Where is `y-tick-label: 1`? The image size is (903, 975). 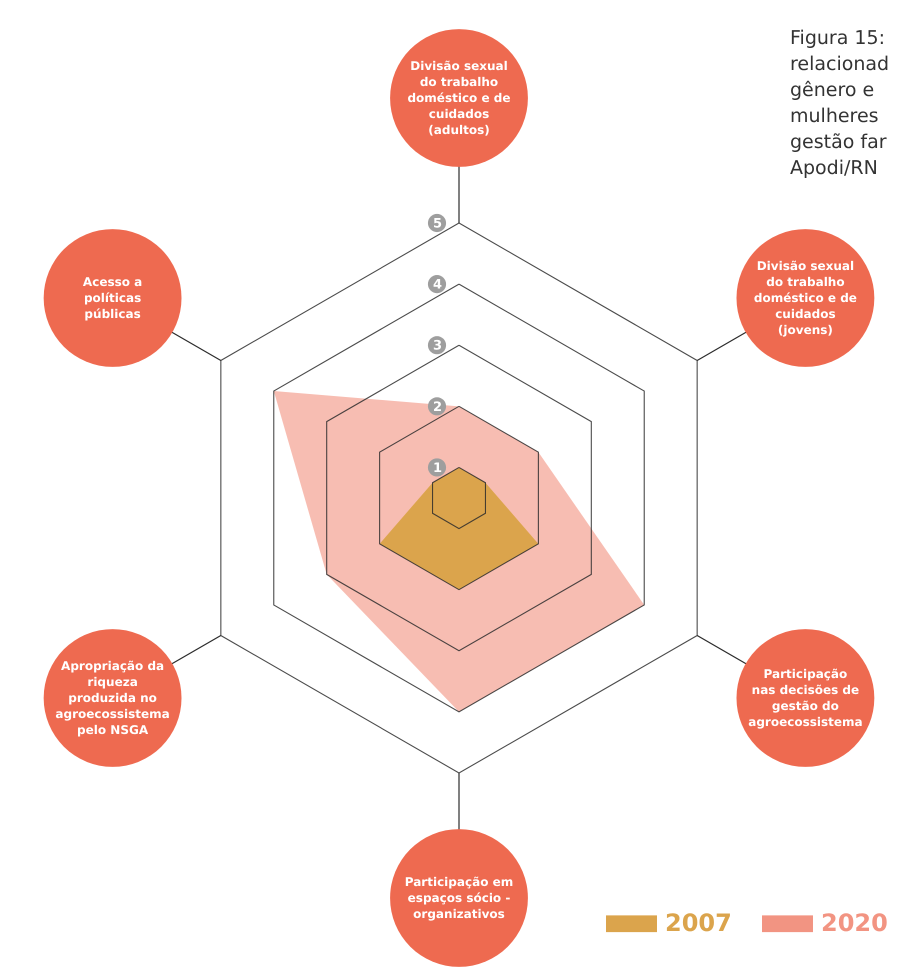
y-tick-label: 1 is located at coordinates (437, 468).